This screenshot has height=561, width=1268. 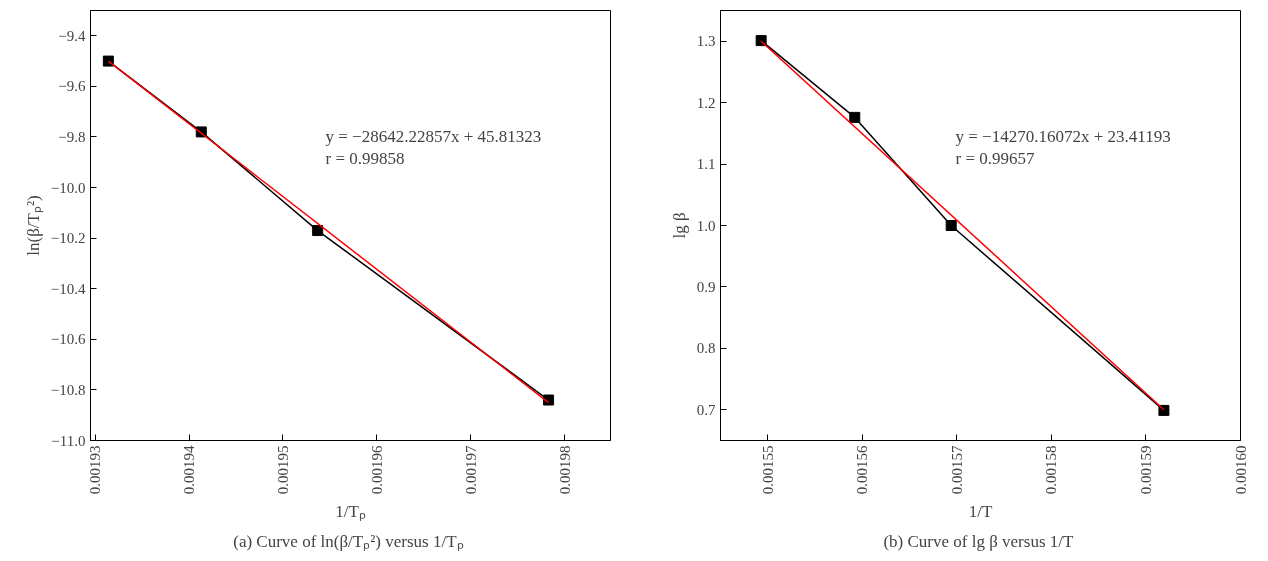 I want to click on x-tick-label: 0.00195, so click(x=282, y=470).